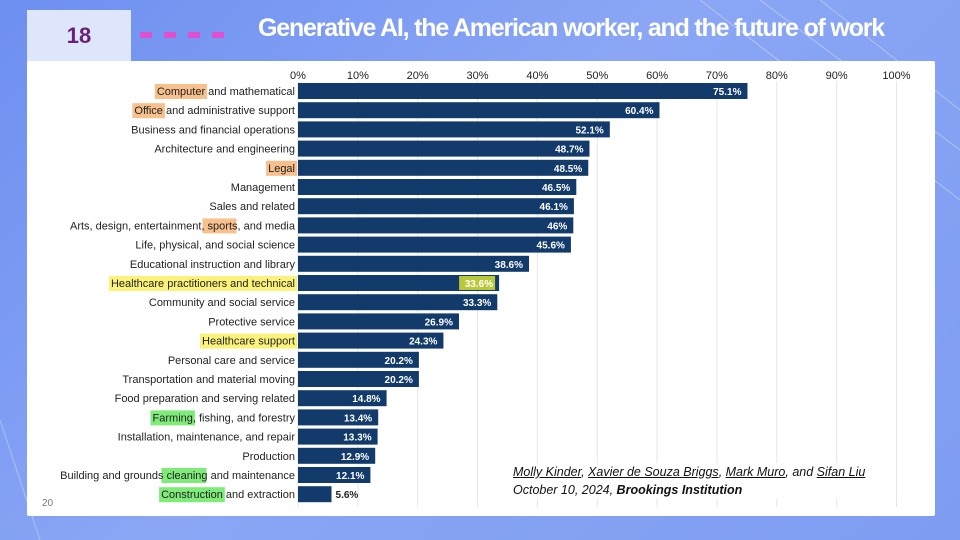 This screenshot has width=960, height=540. I want to click on category-label: Office and administrative support, so click(214, 111).